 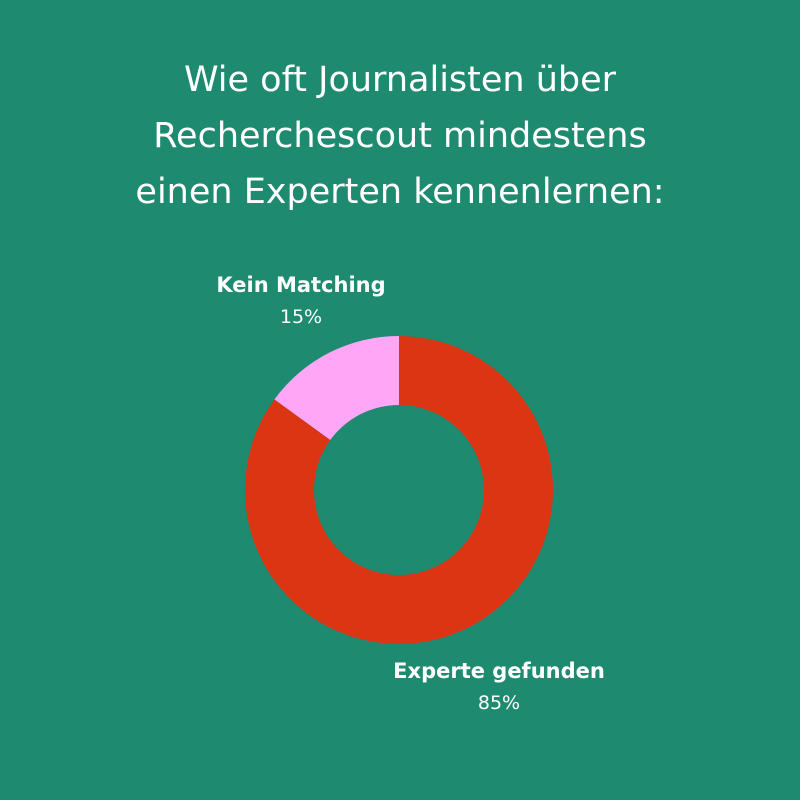 What do you see at coordinates (499, 688) in the screenshot?
I see `slice-label-experte-gefunden: Experte gefunden 85%` at bounding box center [499, 688].